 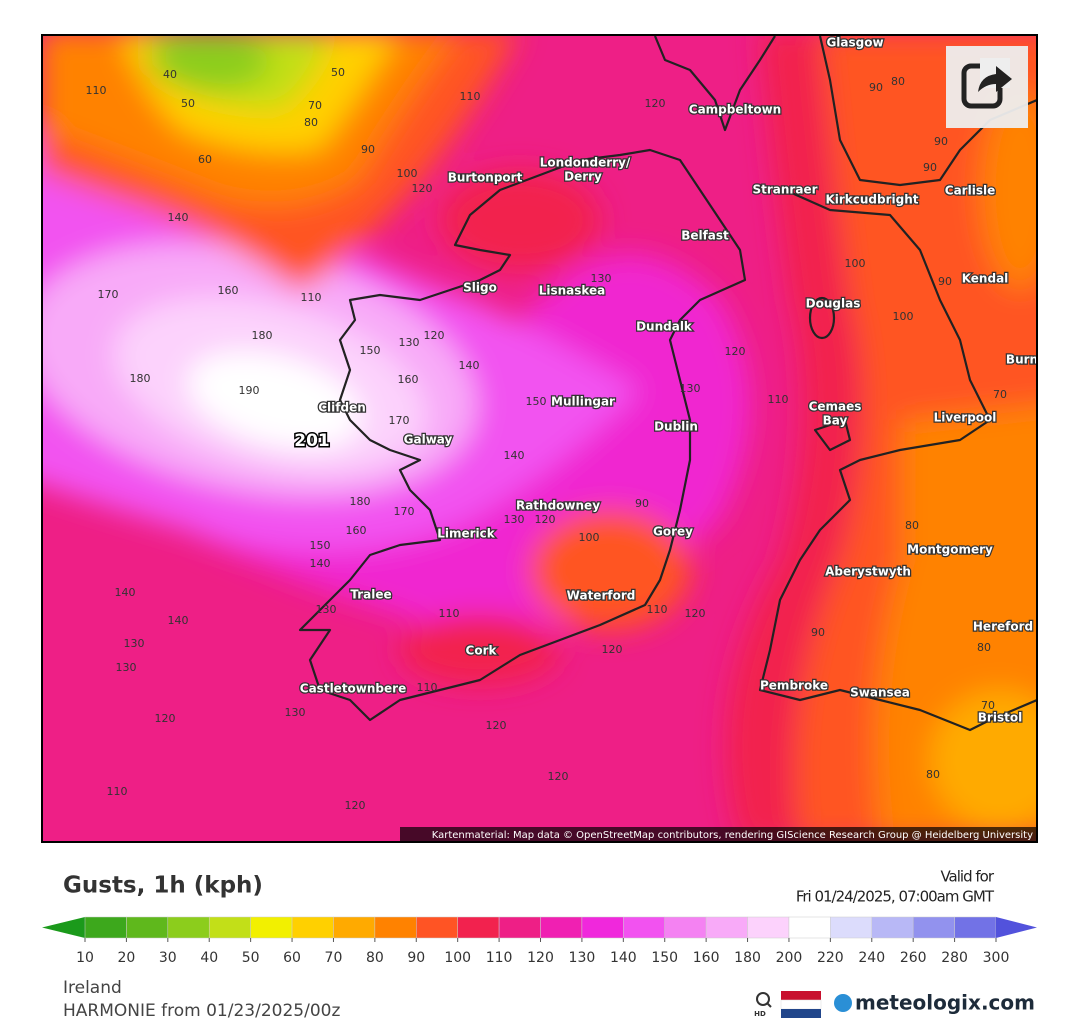 I want to click on valid-label: Valid for, so click(x=967, y=877).